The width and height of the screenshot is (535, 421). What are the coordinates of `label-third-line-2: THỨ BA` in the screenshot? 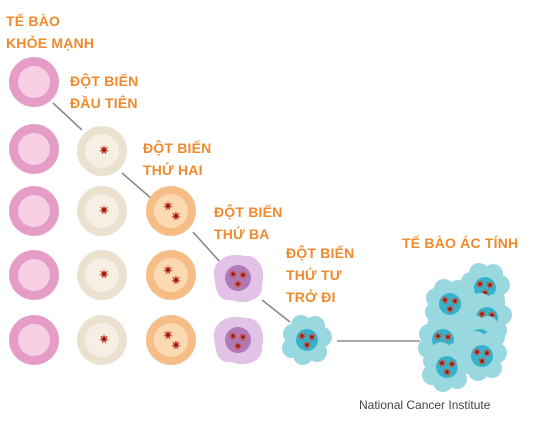 It's located at (242, 234).